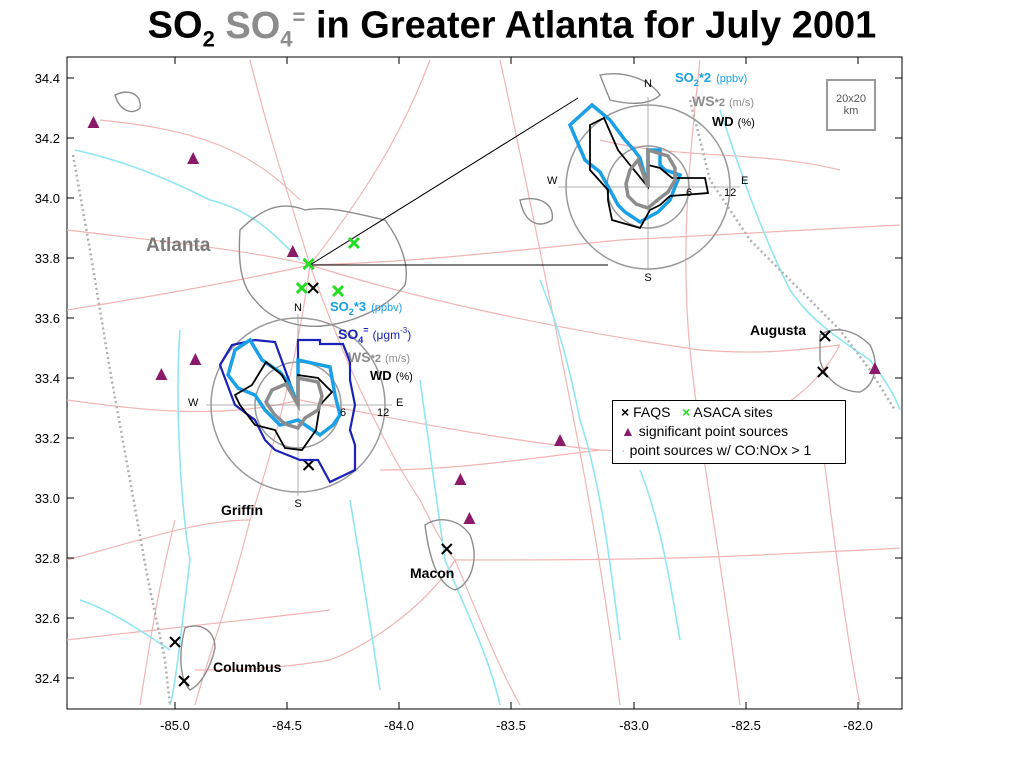  I want to click on y-tick-32-6: 32.6, so click(468, 618).